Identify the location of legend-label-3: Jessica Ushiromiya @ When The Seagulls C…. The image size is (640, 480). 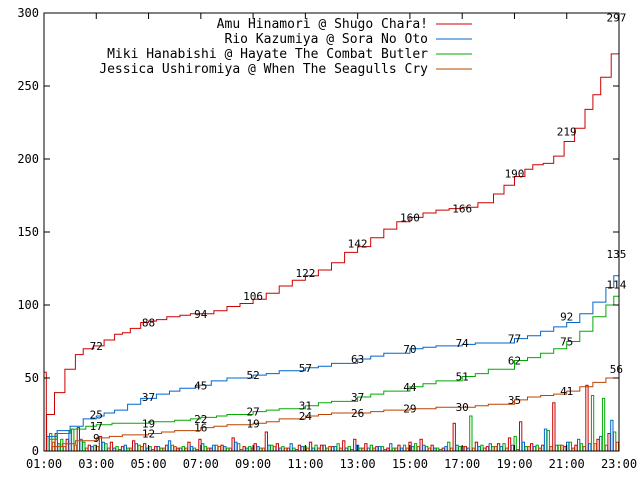
(263, 69).